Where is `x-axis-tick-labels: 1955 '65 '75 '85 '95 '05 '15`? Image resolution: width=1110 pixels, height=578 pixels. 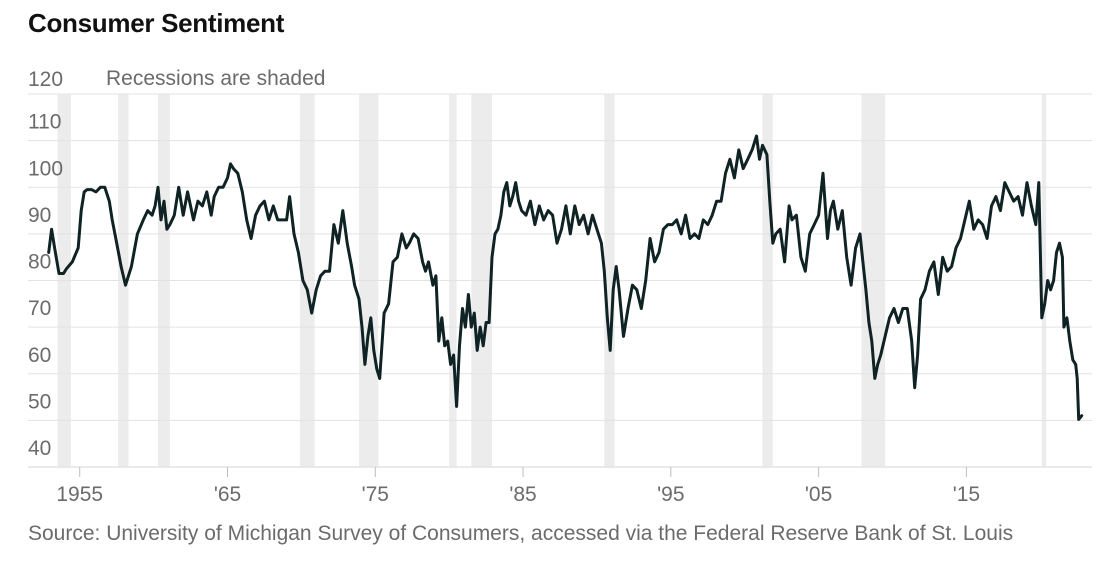
x-axis-tick-labels: 1955 '65 '75 '85 '95 '05 '15 is located at coordinates (518, 486).